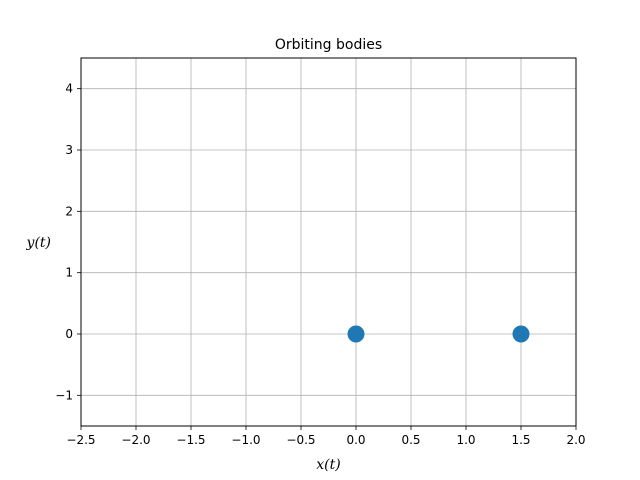 The width and height of the screenshot is (640, 480). I want to click on x-tick-label: −1.0, so click(245, 440).